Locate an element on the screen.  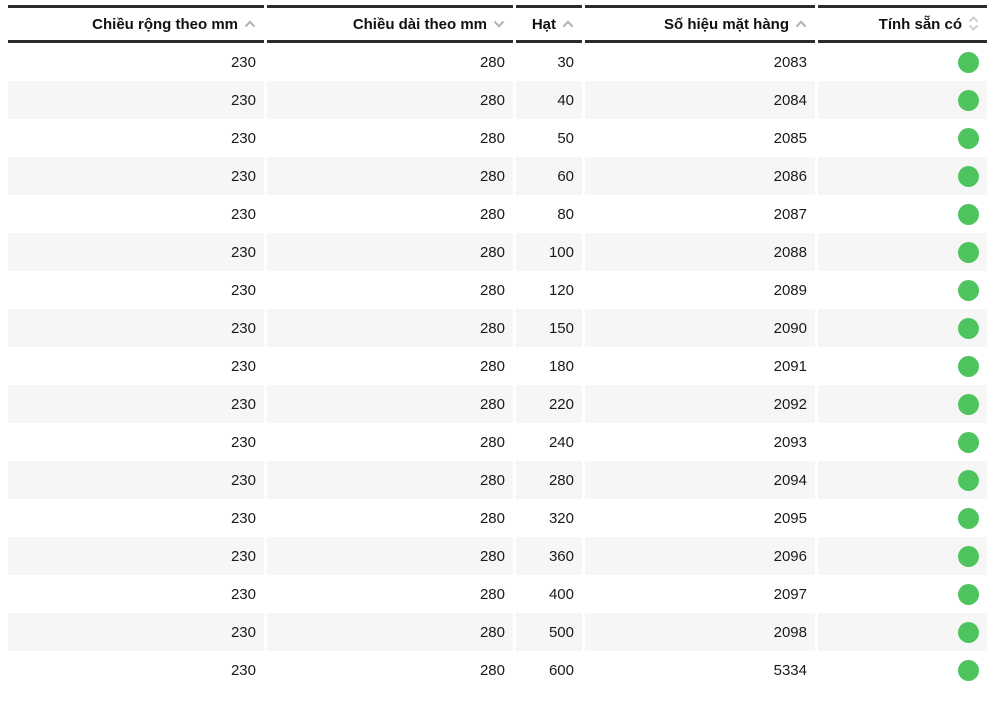
table-row: 230 280 500 2098 is located at coordinates (497, 632).